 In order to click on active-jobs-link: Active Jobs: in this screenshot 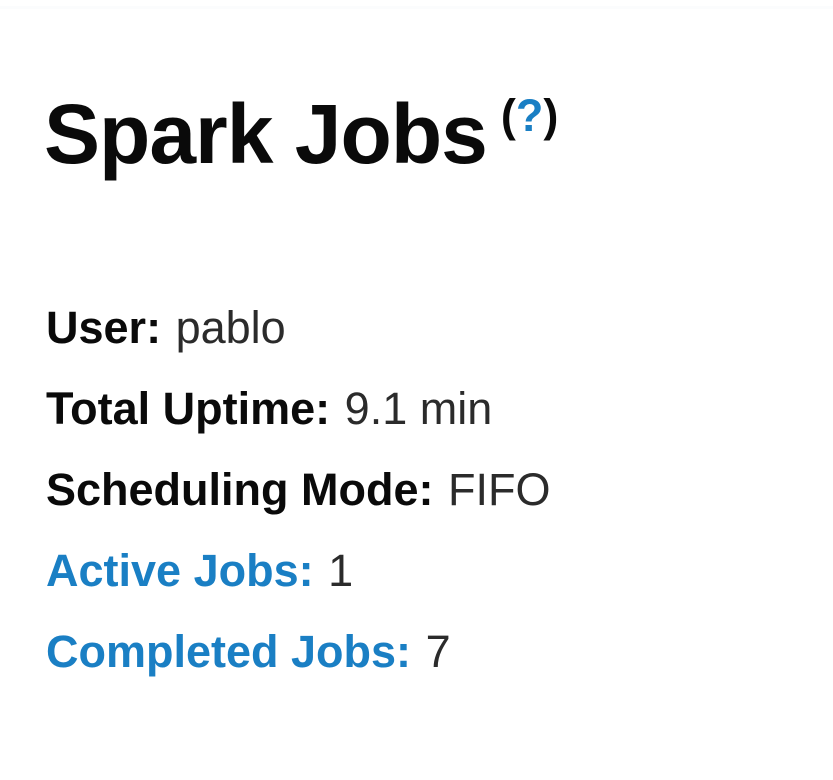, I will do `click(180, 570)`.